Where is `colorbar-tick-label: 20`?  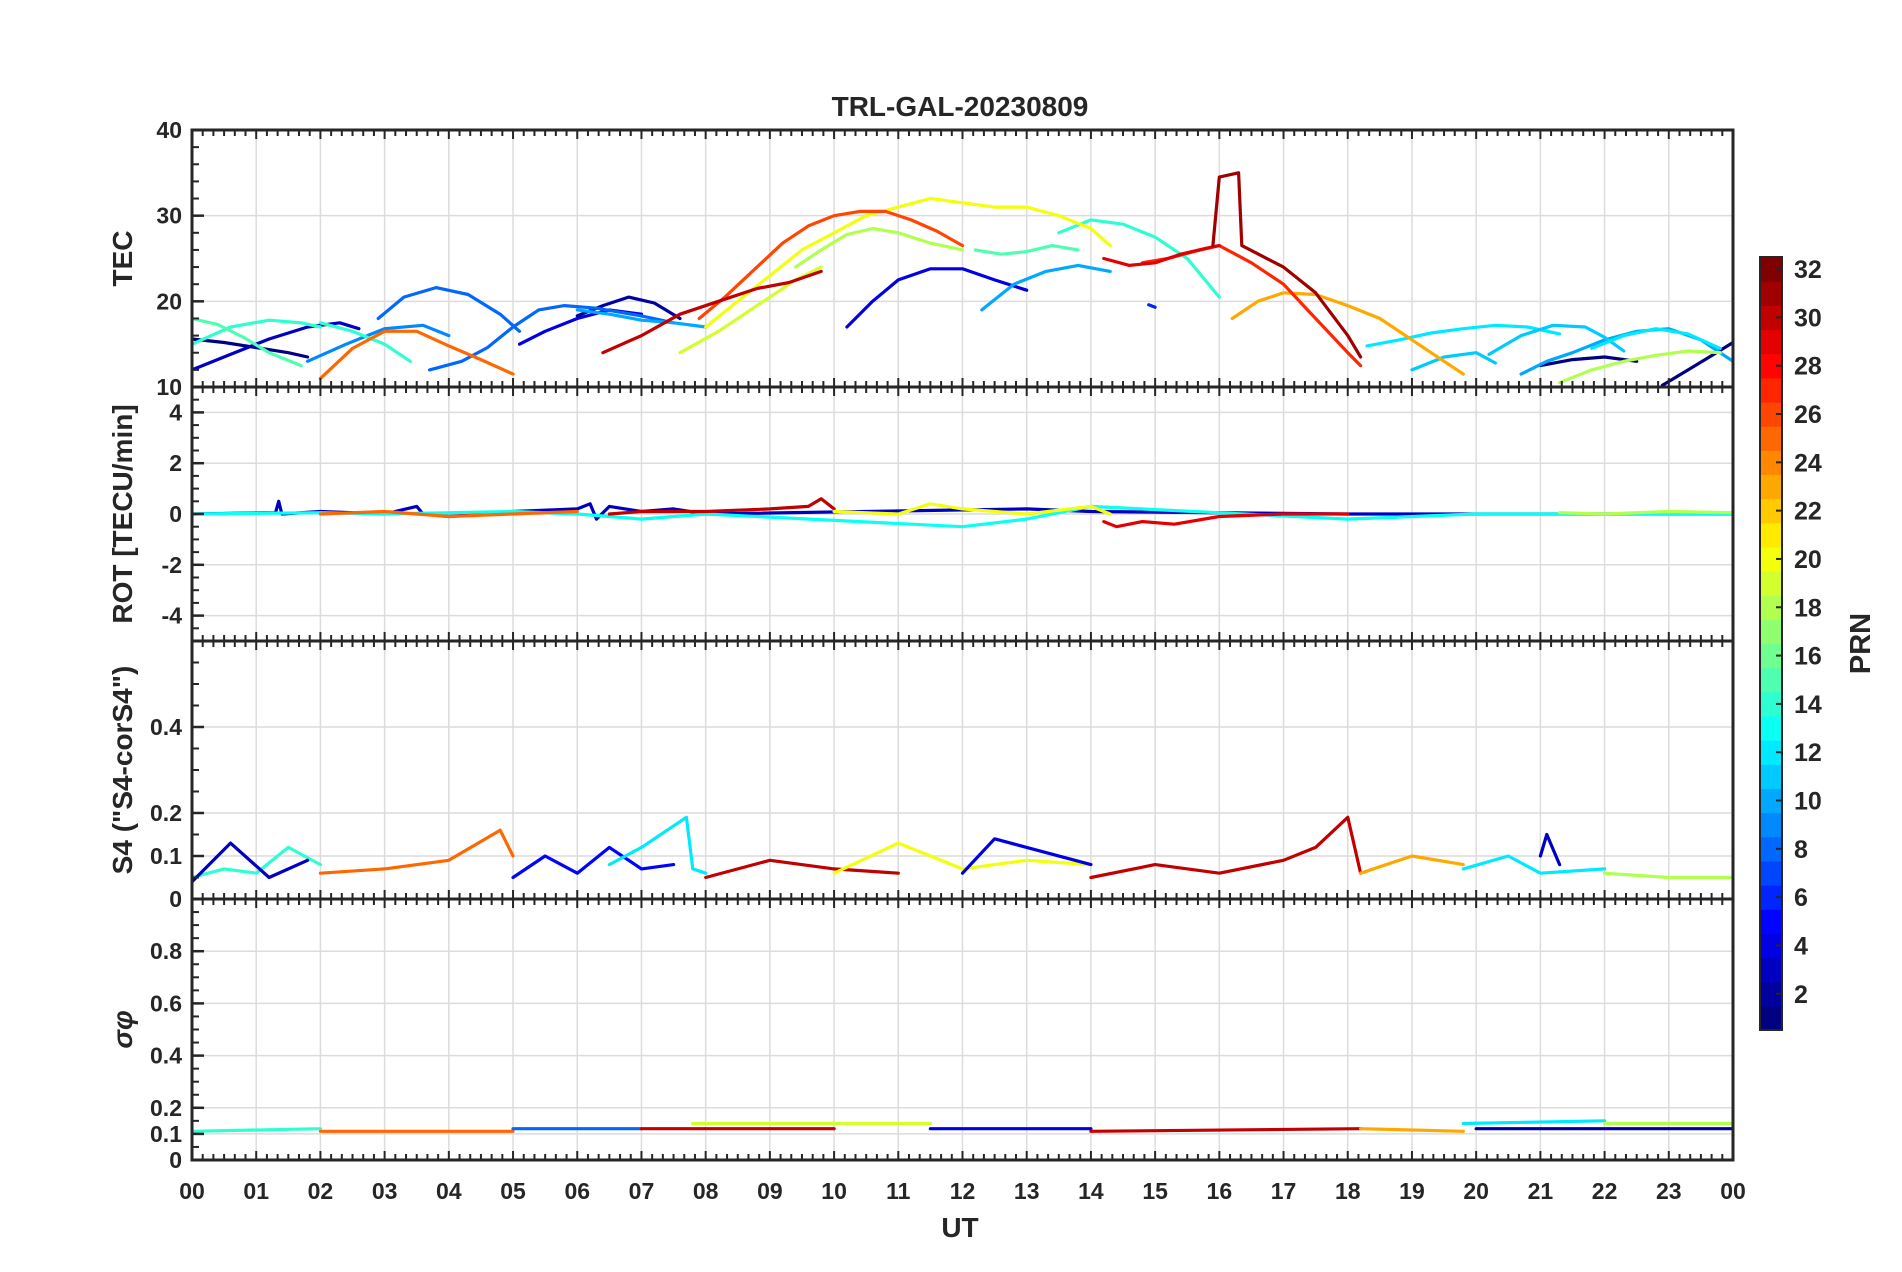 colorbar-tick-label: 20 is located at coordinates (1808, 560).